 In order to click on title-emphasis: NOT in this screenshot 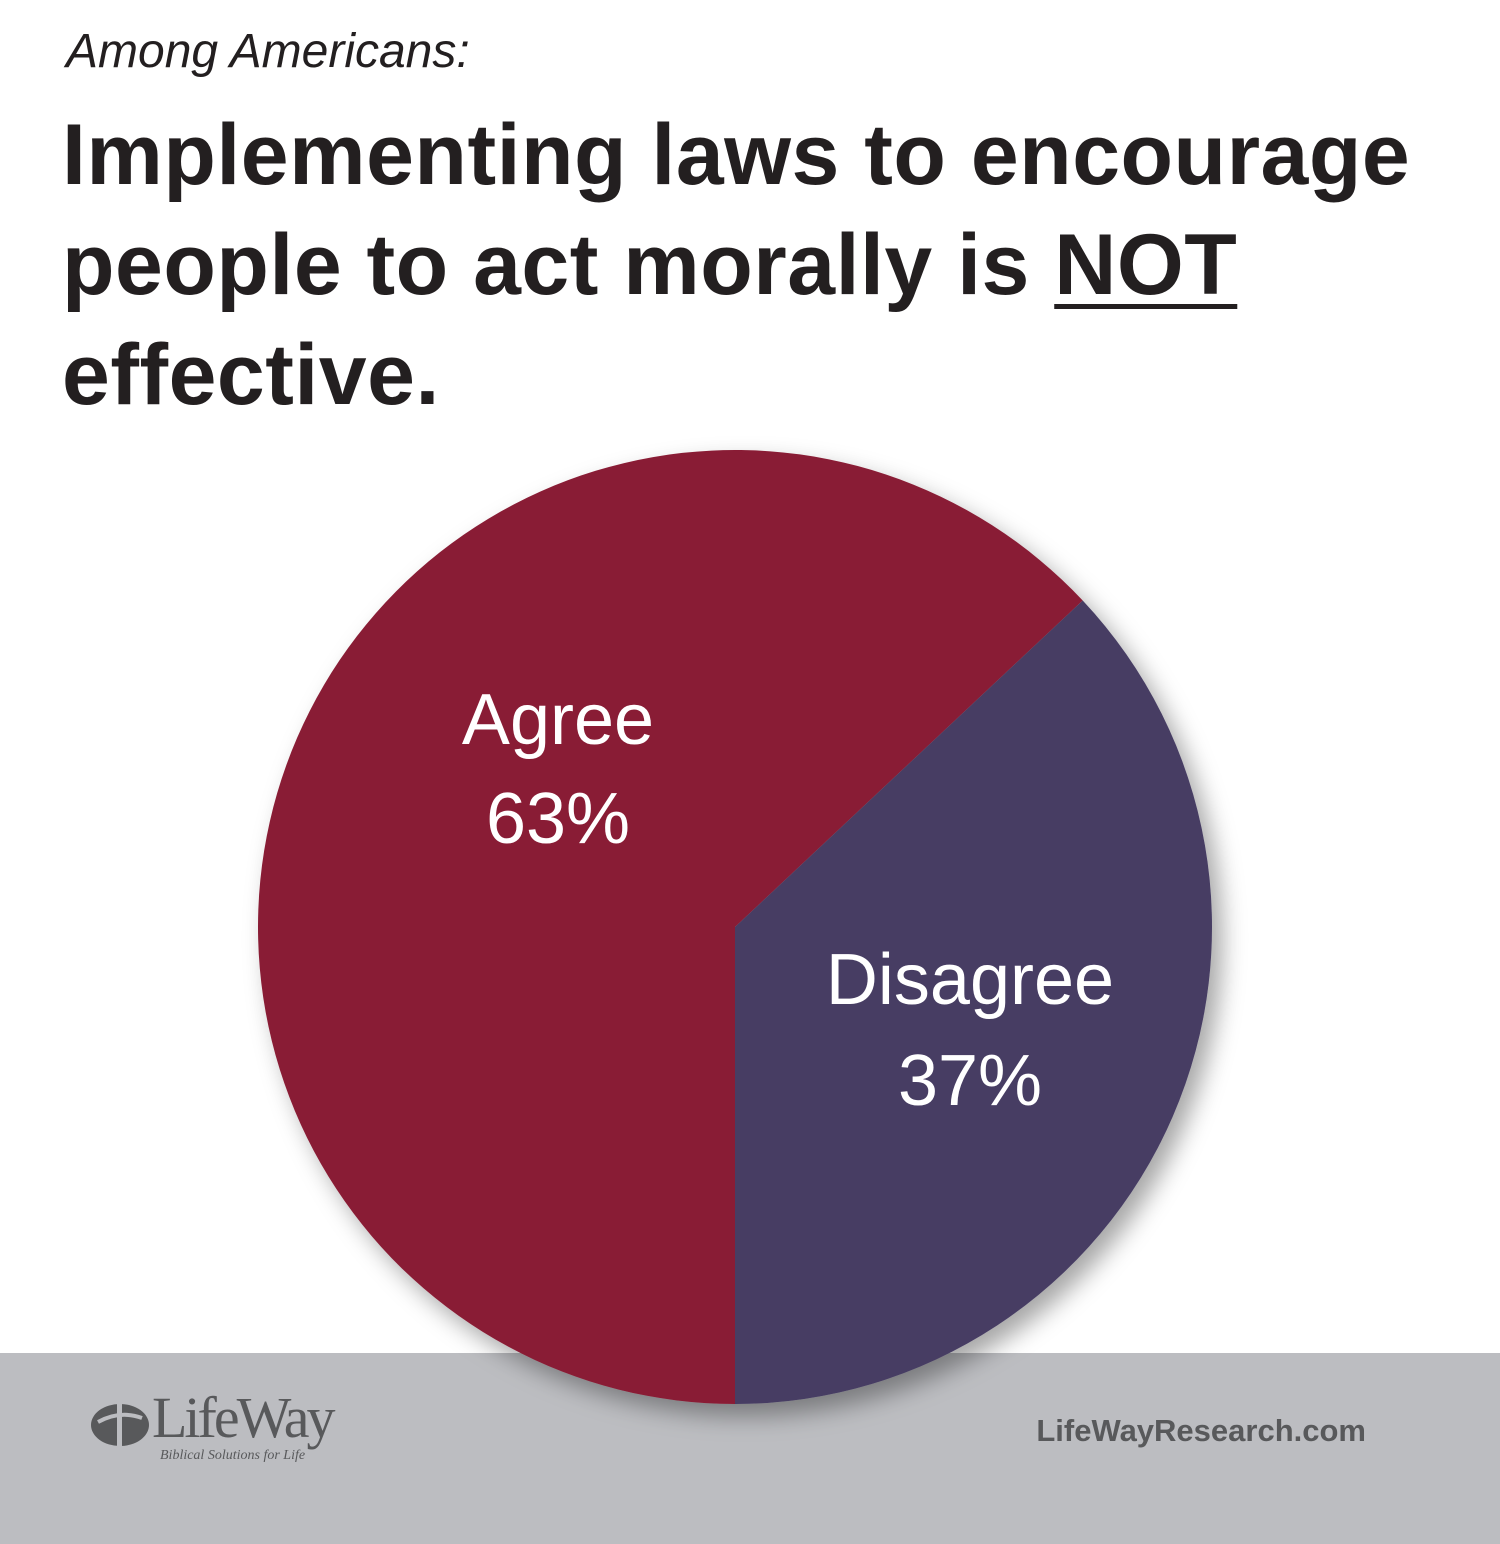, I will do `click(1146, 265)`.